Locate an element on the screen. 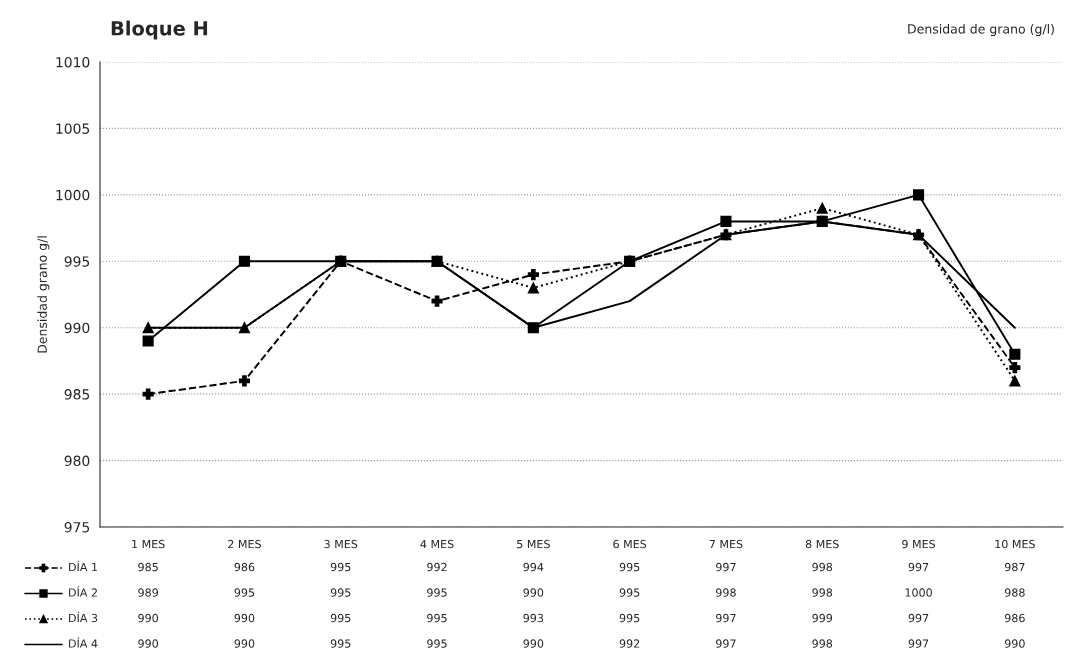 The height and width of the screenshot is (662, 1067). x-tick-label: 9 MES is located at coordinates (919, 544).